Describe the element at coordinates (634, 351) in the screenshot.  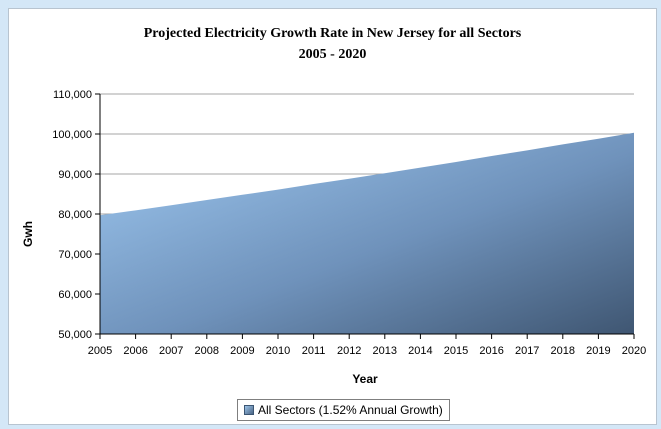
I see `x-tick-label: 2020` at that location.